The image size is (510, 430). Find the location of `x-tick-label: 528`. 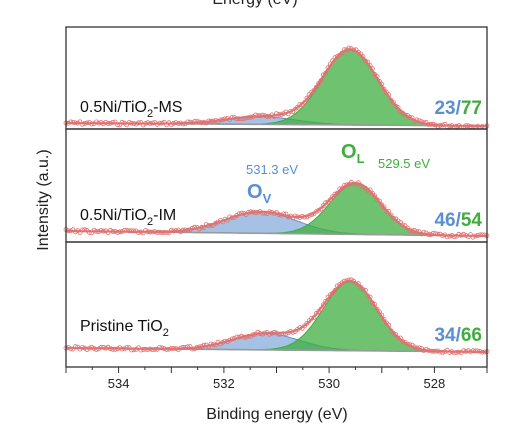

x-tick-label: 528 is located at coordinates (435, 383).